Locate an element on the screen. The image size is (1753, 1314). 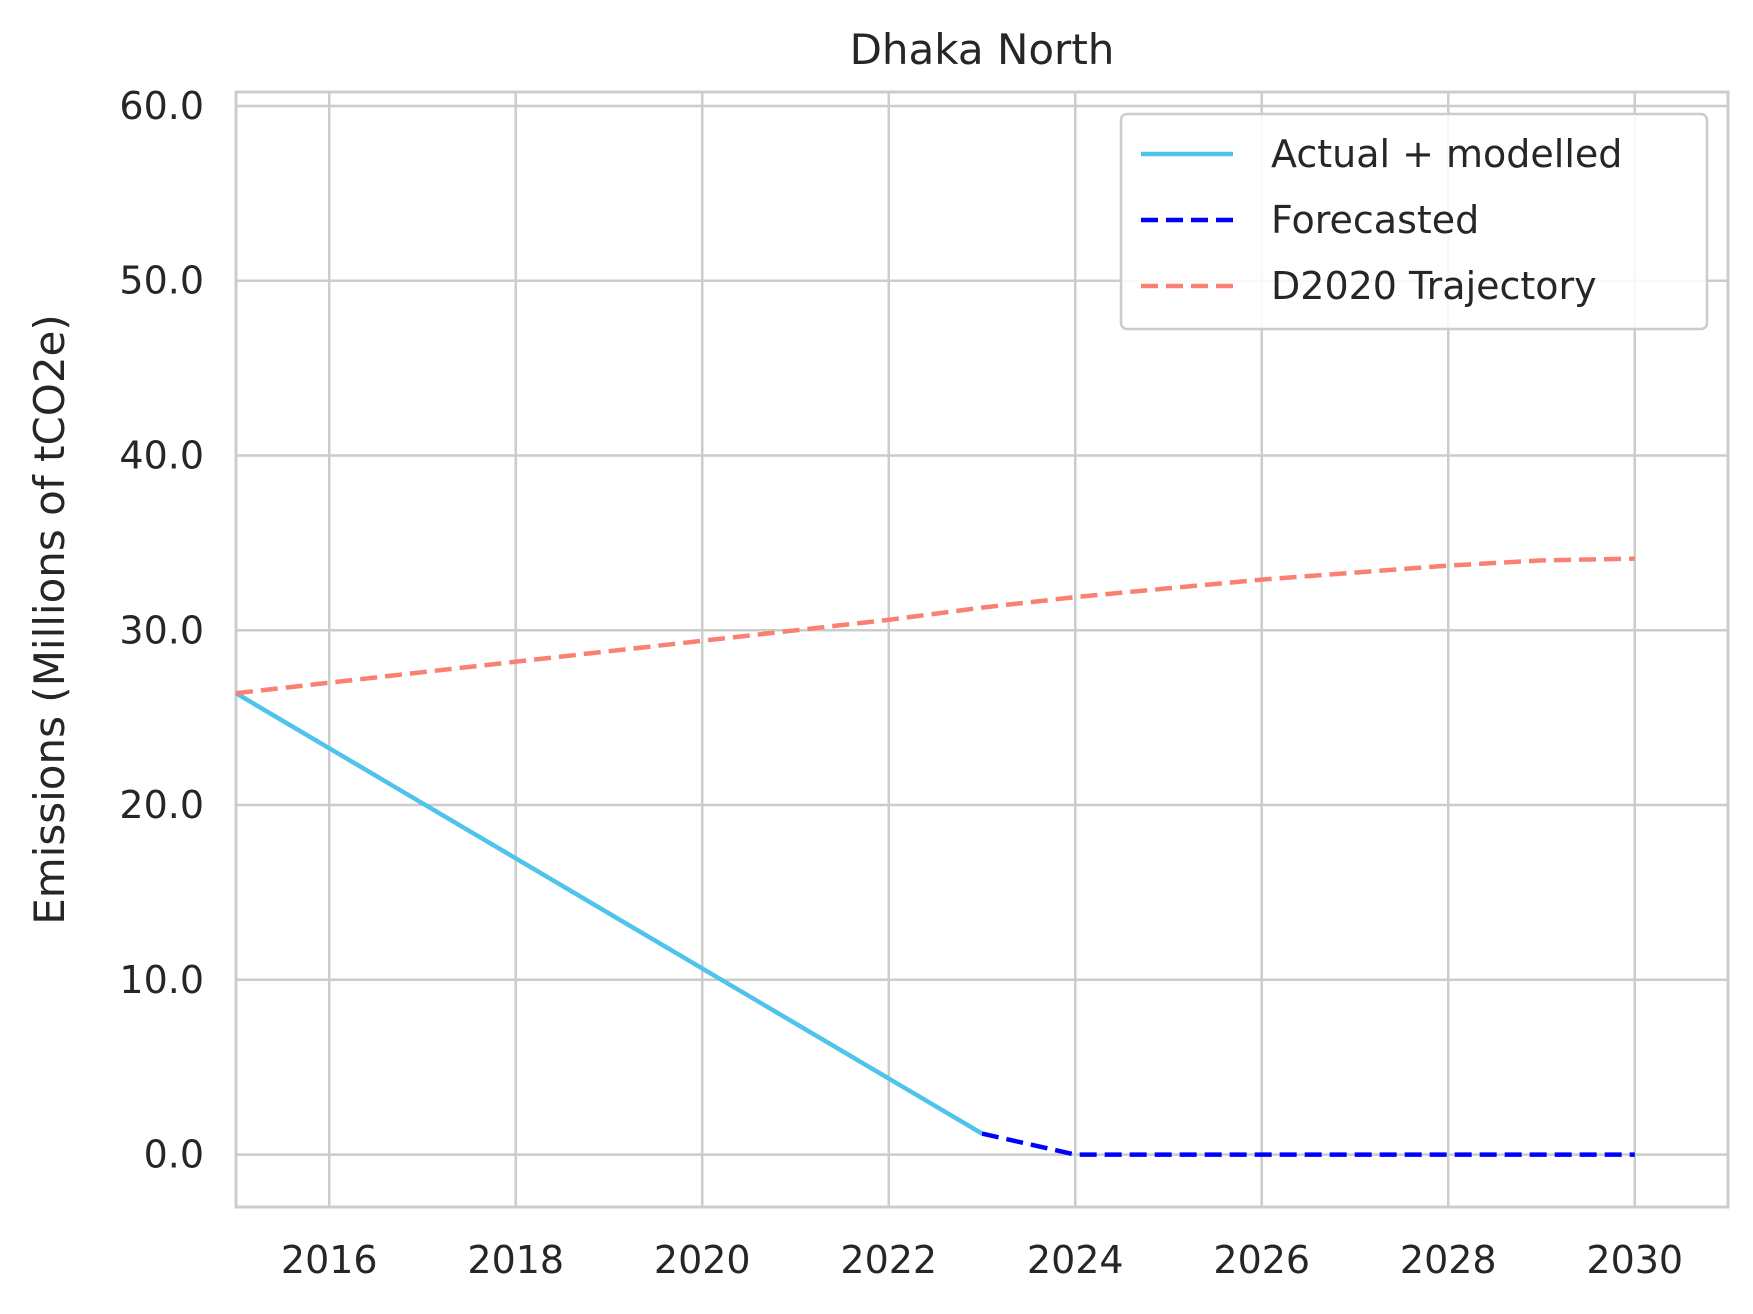
series-line-d2020-trajectory is located at coordinates (935, 626).